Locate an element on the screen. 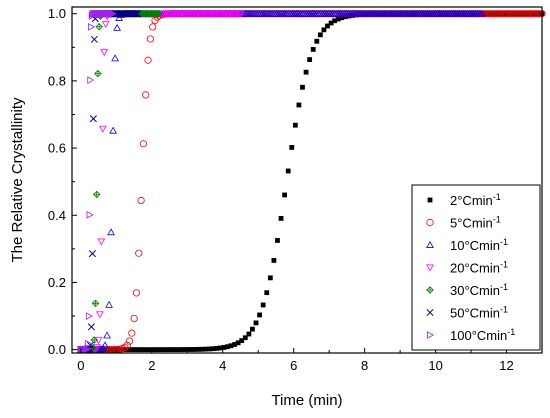  x-tick-label: 4 is located at coordinates (222, 365).